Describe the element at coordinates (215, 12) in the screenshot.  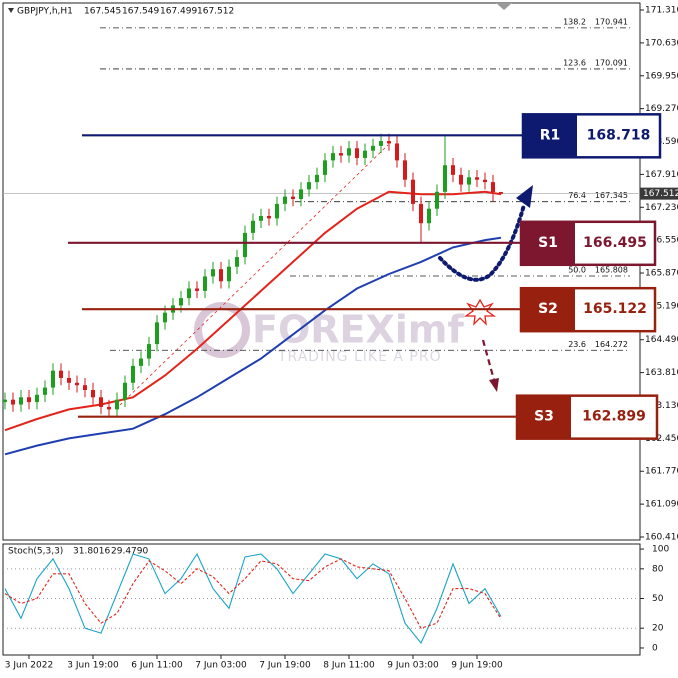
I see `ohlc-close: 167.512` at that location.